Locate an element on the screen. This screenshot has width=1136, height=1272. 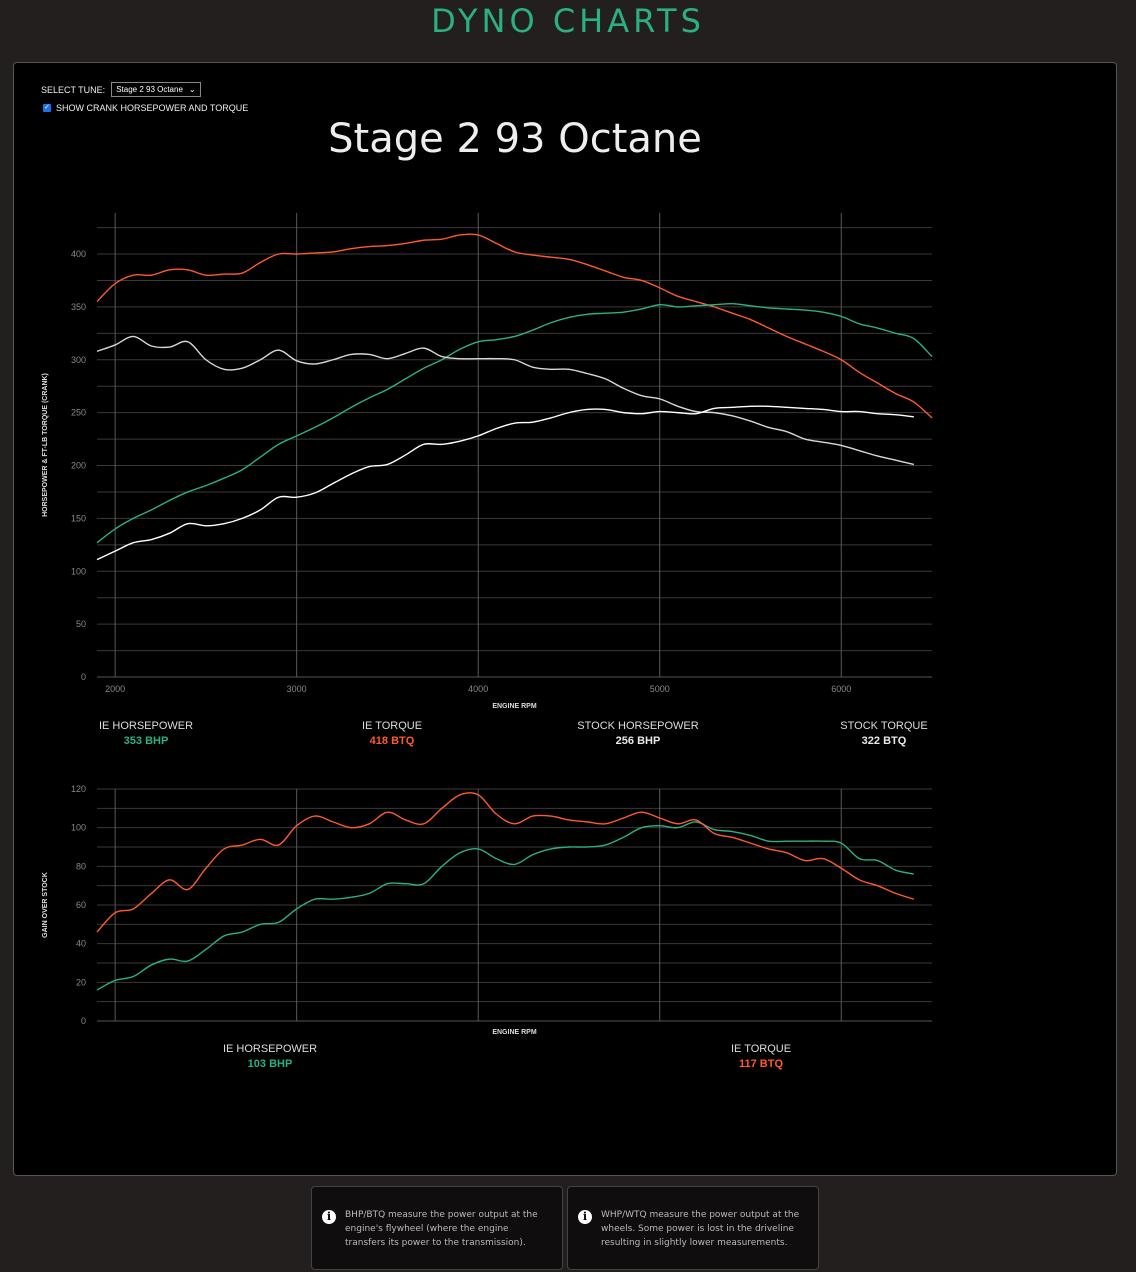
x-tick-label: 5000 is located at coordinates (660, 689).